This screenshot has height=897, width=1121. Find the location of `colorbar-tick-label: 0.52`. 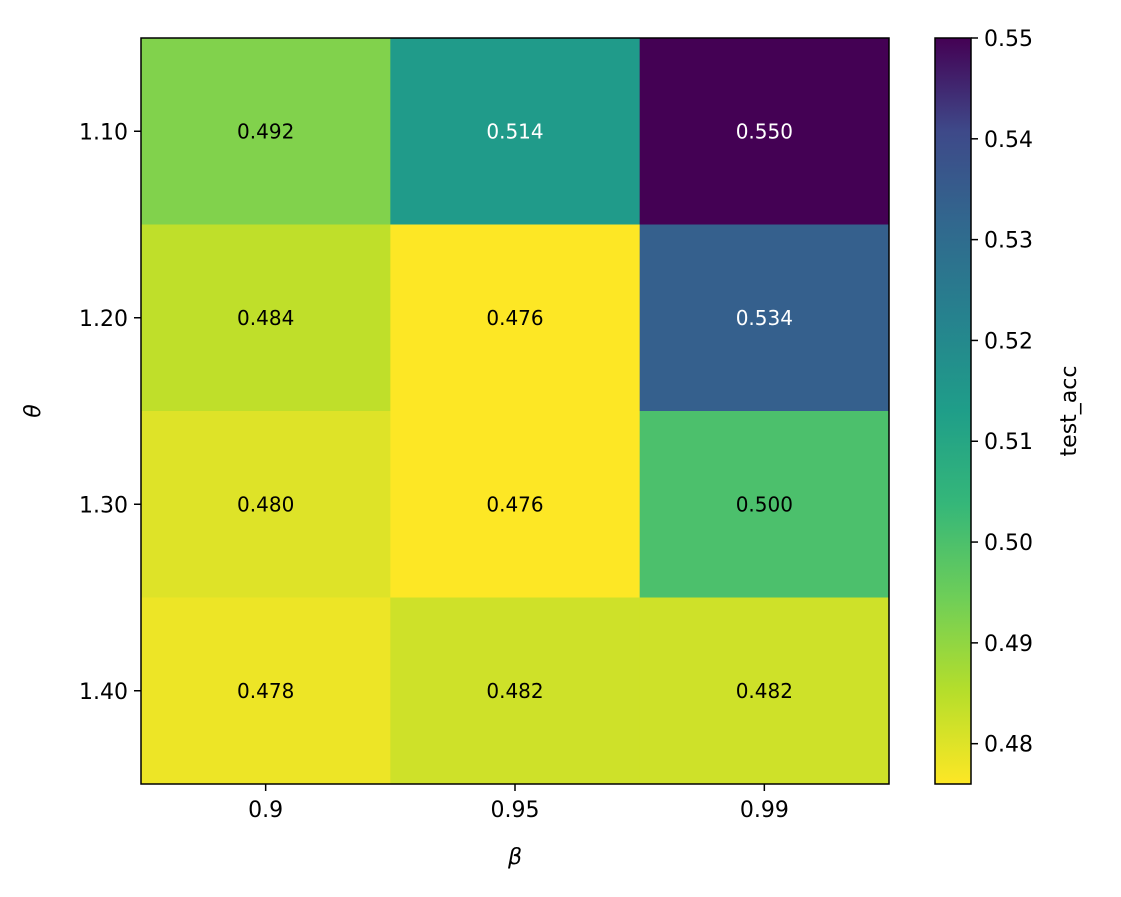

colorbar-tick-label: 0.52 is located at coordinates (1008, 341).